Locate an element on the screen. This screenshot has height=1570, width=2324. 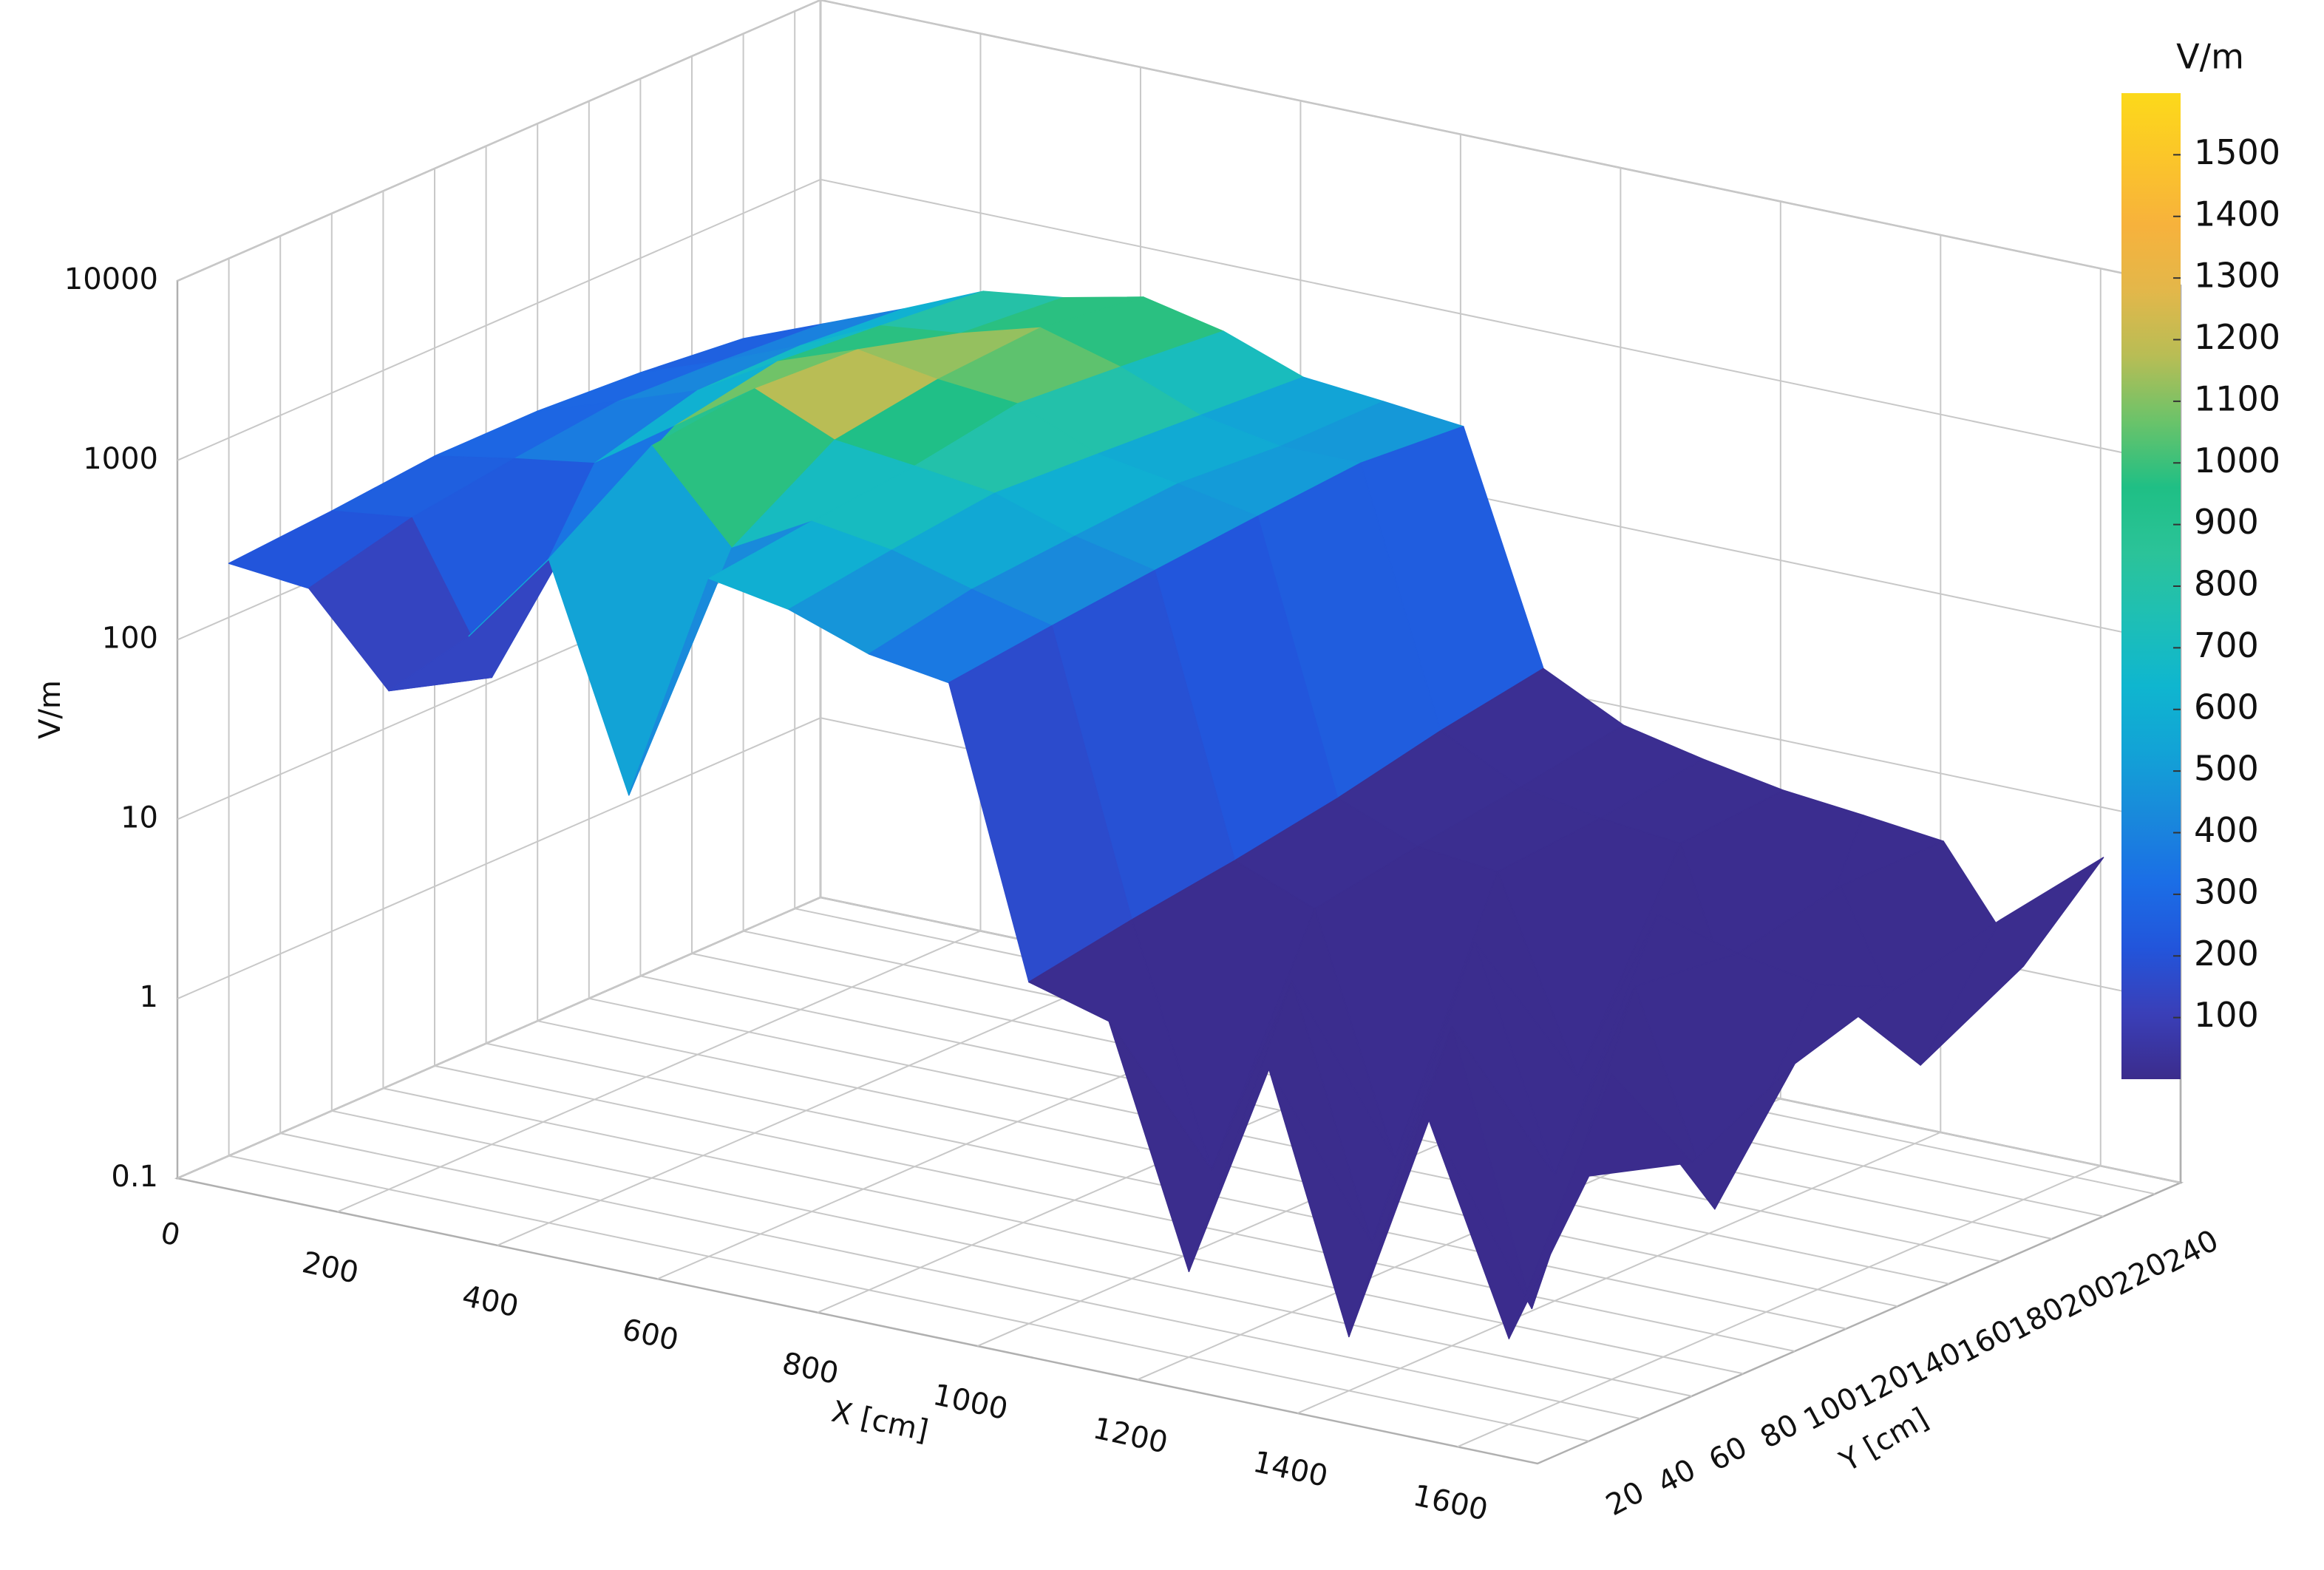
y-tick-label: 20 is located at coordinates (1625, 1499).